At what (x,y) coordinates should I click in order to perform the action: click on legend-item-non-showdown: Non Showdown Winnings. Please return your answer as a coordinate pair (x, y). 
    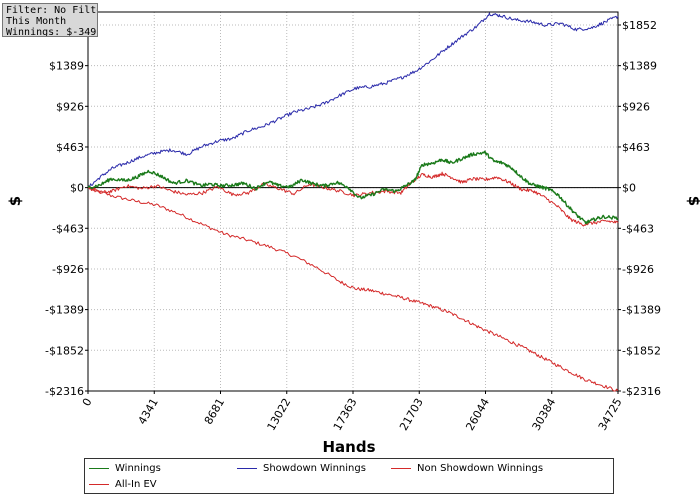
    Looking at the image, I should click on (467, 468).